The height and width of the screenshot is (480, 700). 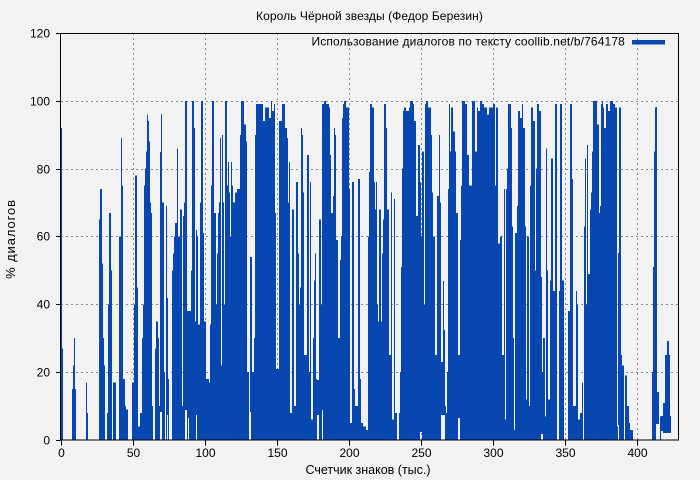 What do you see at coordinates (40, 34) in the screenshot?
I see `svg-text: 120` at bounding box center [40, 34].